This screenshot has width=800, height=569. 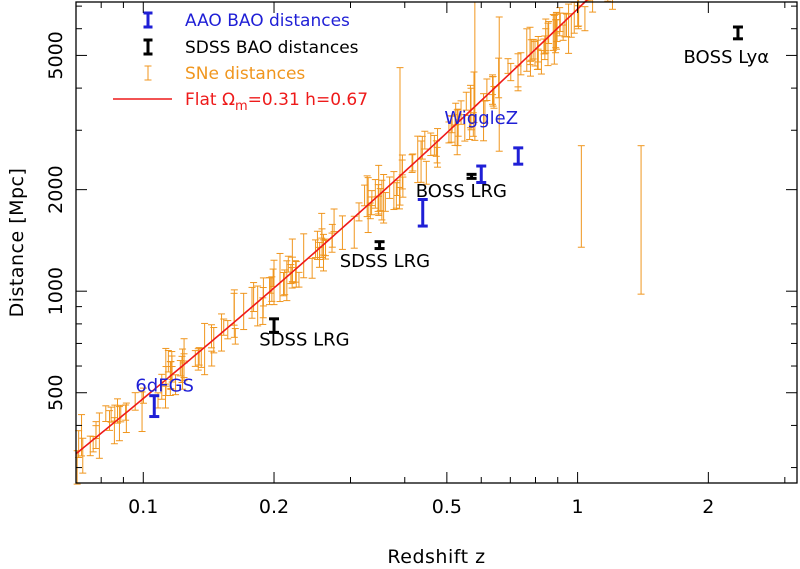 What do you see at coordinates (56, 189) in the screenshot?
I see `y-tick-label: 2000` at bounding box center [56, 189].